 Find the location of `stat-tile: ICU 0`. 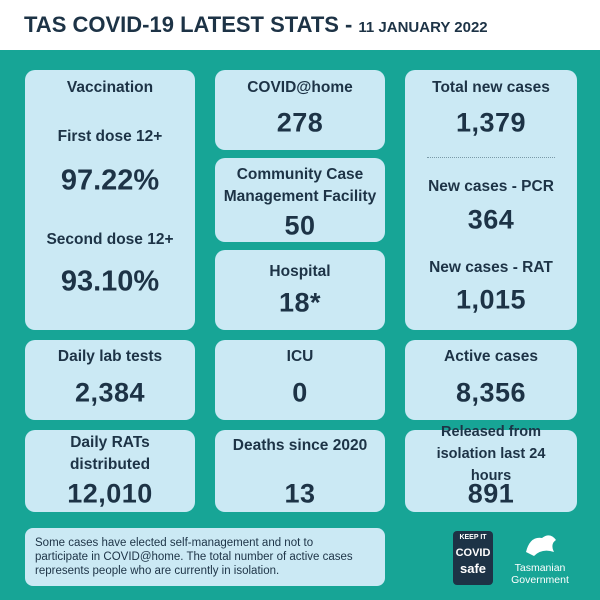

stat-tile: ICU 0 is located at coordinates (300, 380).